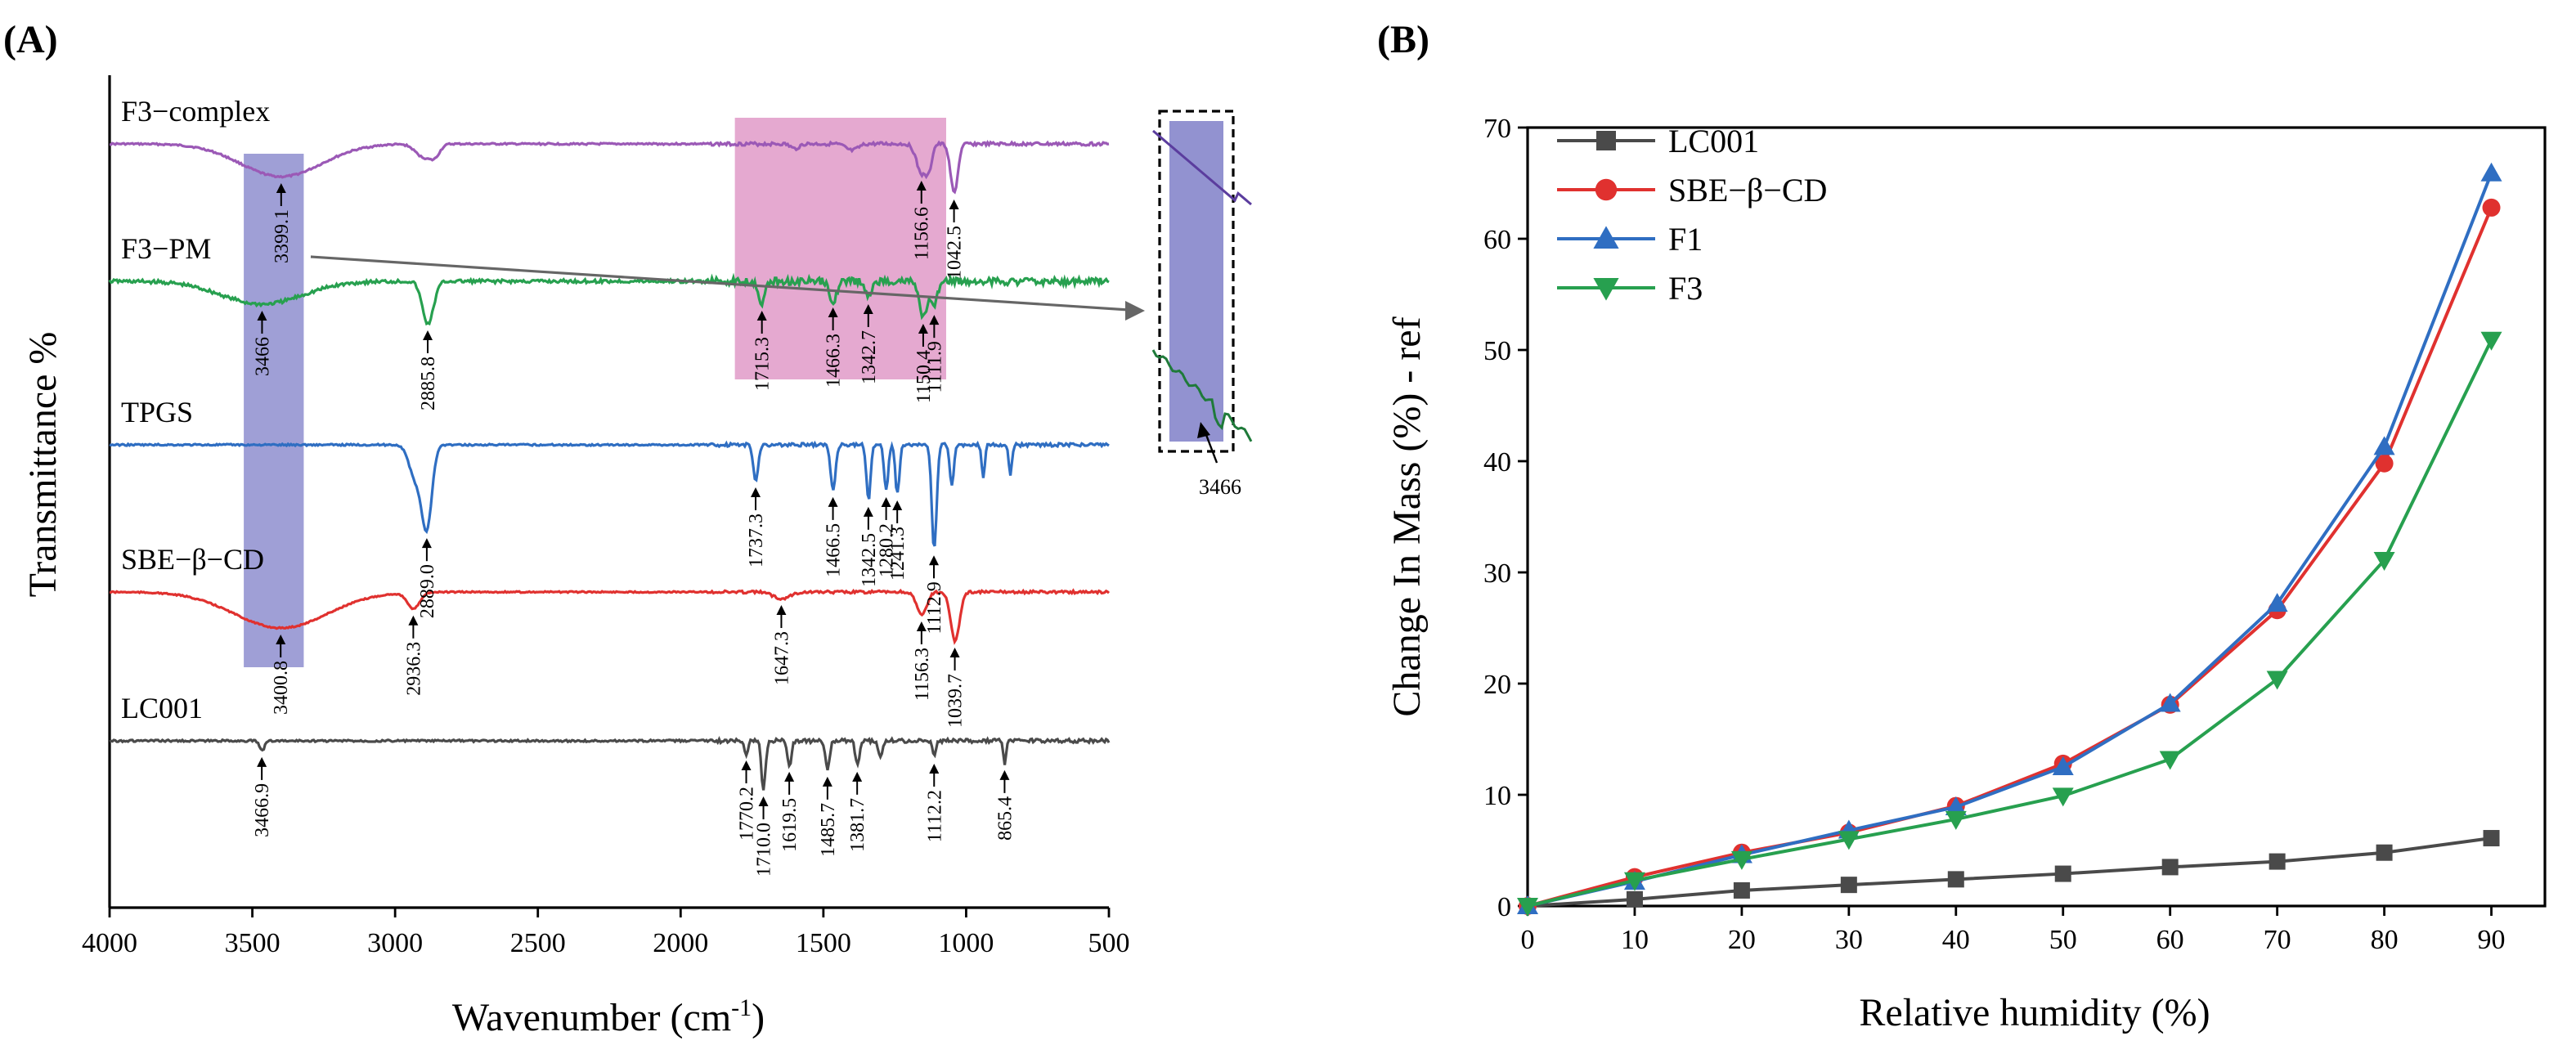 This screenshot has height=1063, width=2576. I want to click on ftir-x-tick-label: 2000, so click(680, 943).